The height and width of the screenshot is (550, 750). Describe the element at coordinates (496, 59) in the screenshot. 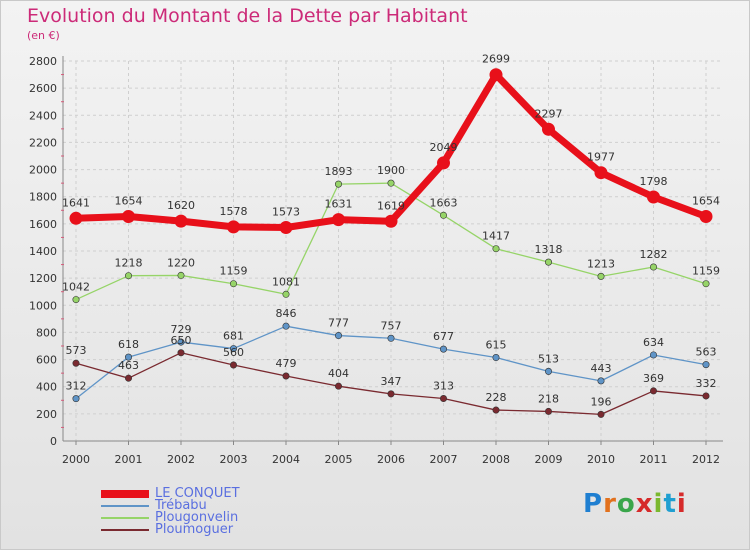

I see `data-label: 2699` at that location.